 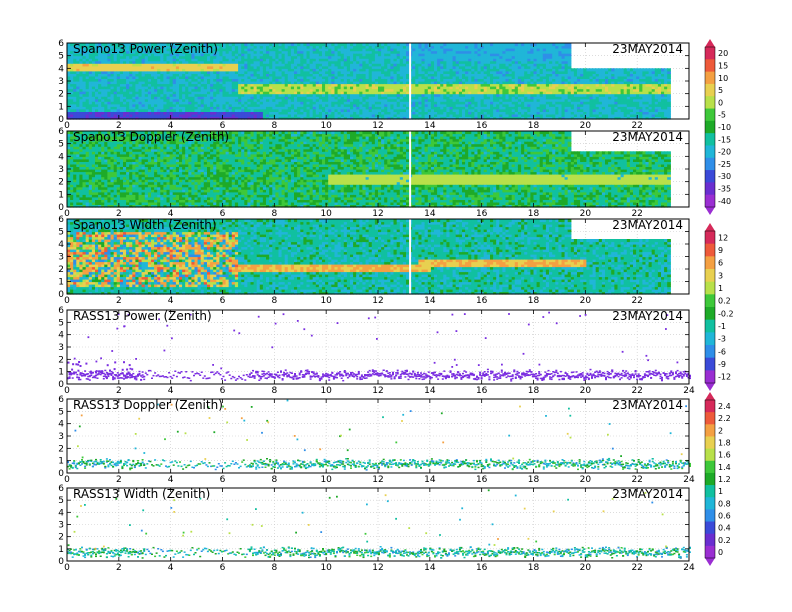 I want to click on heatmap-cell, so click(x=582, y=69).